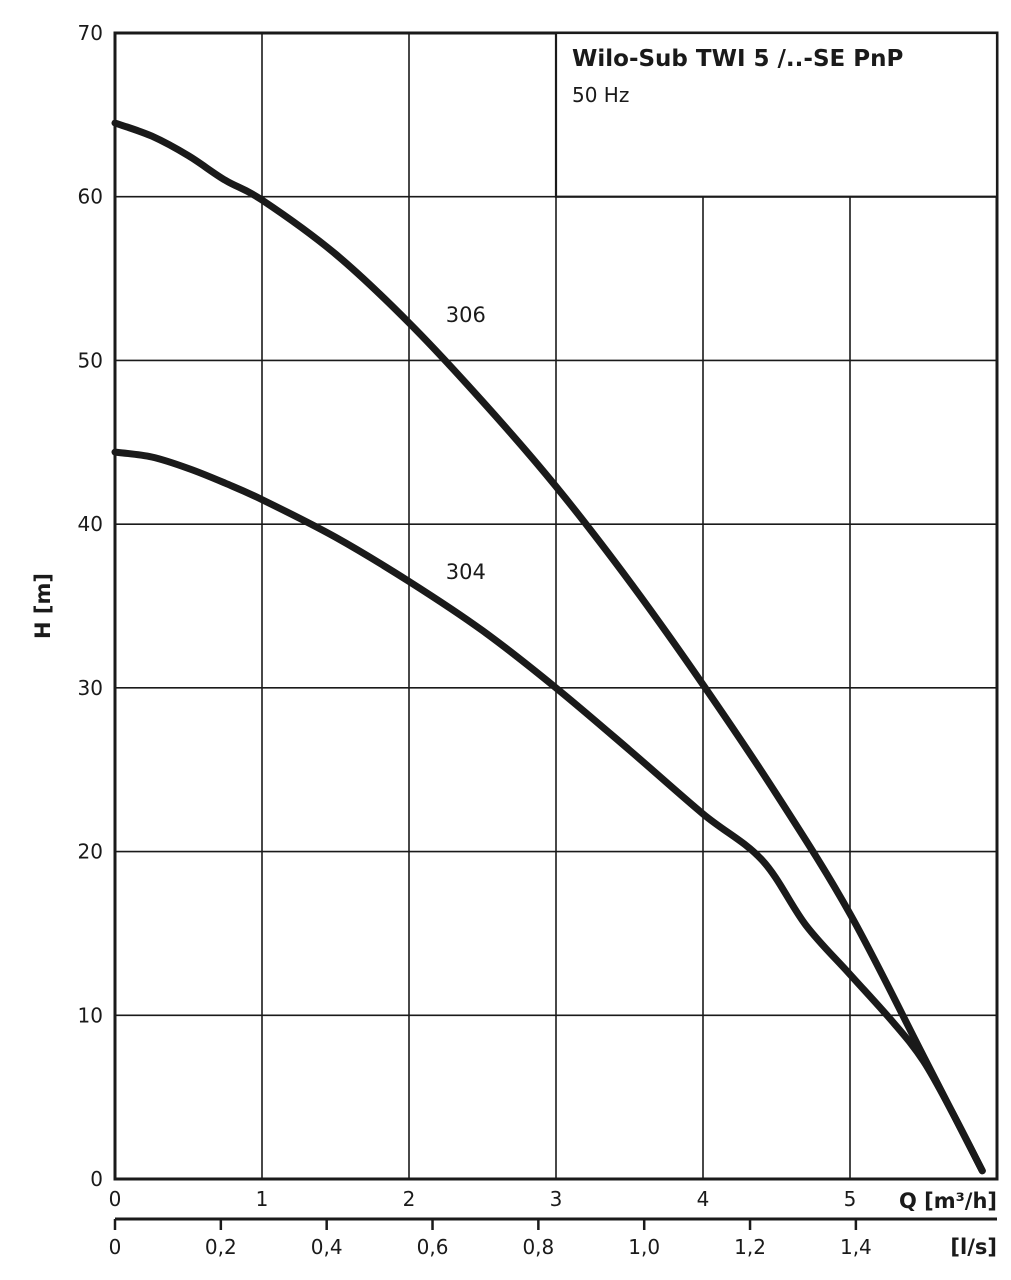 This screenshot has height=1280, width=1011. I want to click on x-tick-label-0: 0, so click(115, 1199).